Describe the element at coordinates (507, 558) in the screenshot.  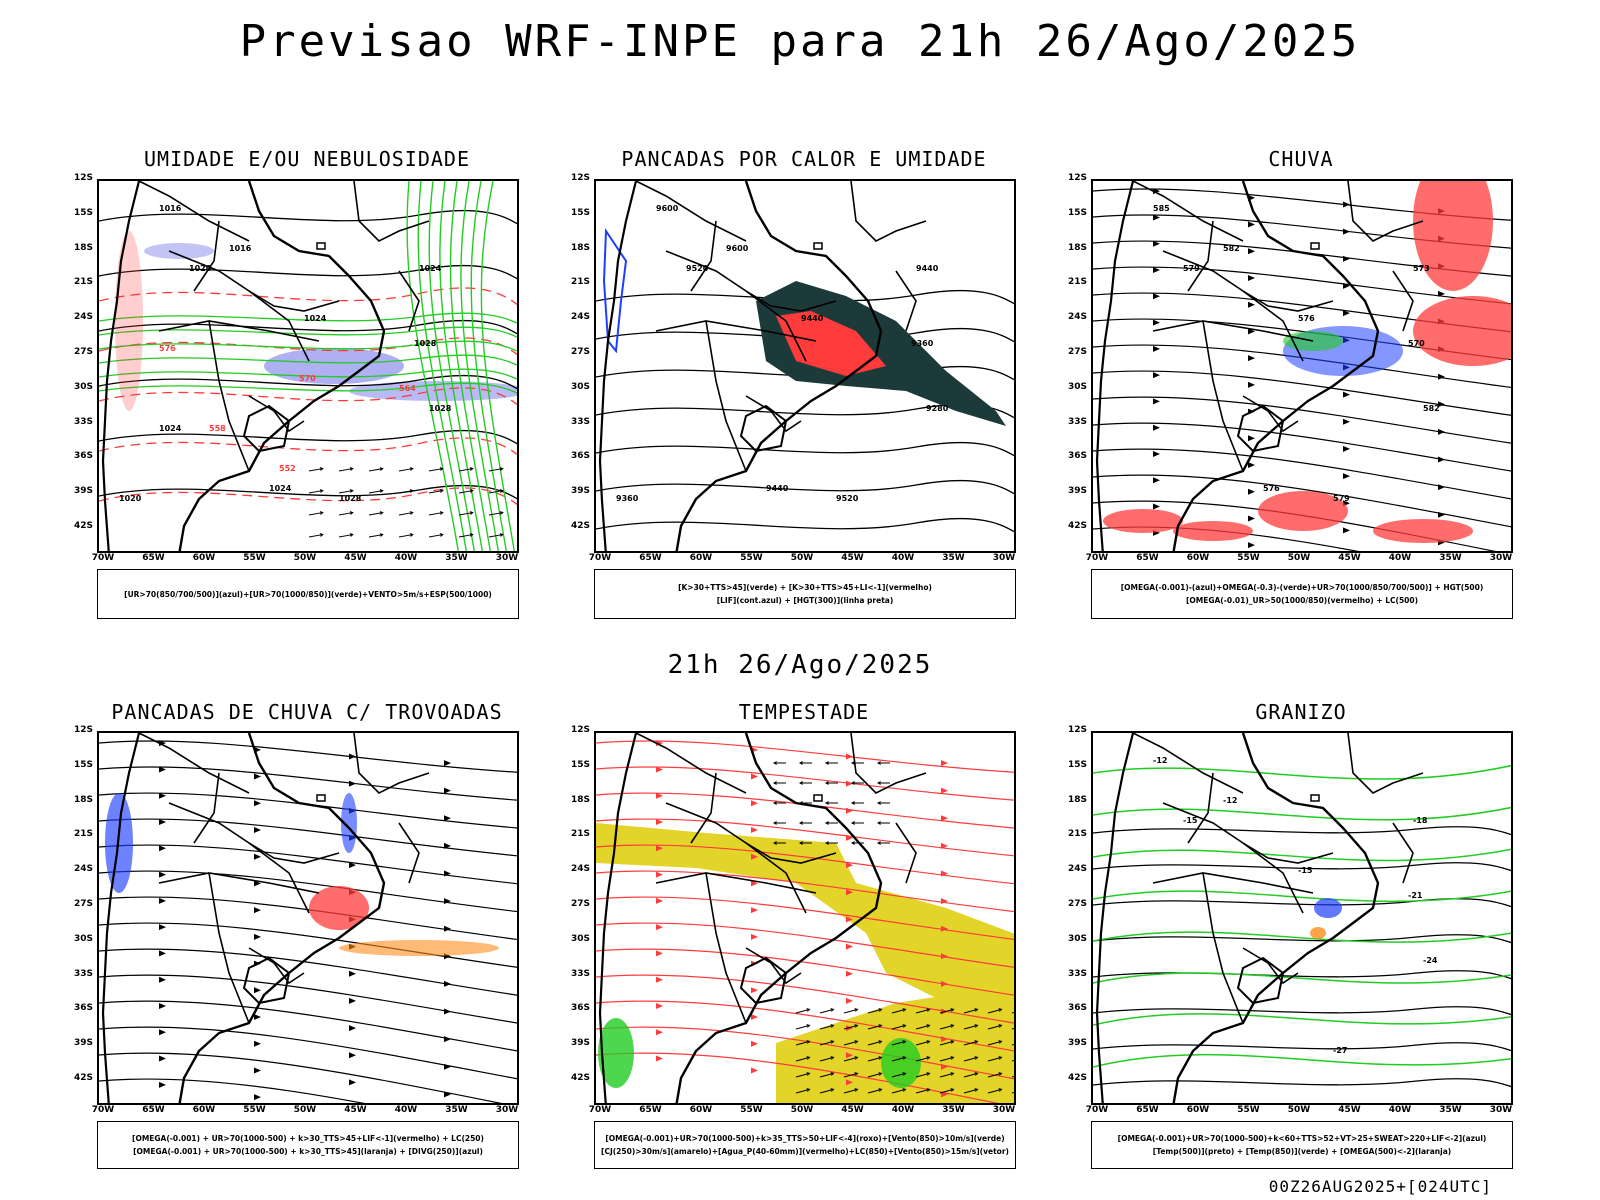
I see `longitude-tick-label: 30W` at that location.